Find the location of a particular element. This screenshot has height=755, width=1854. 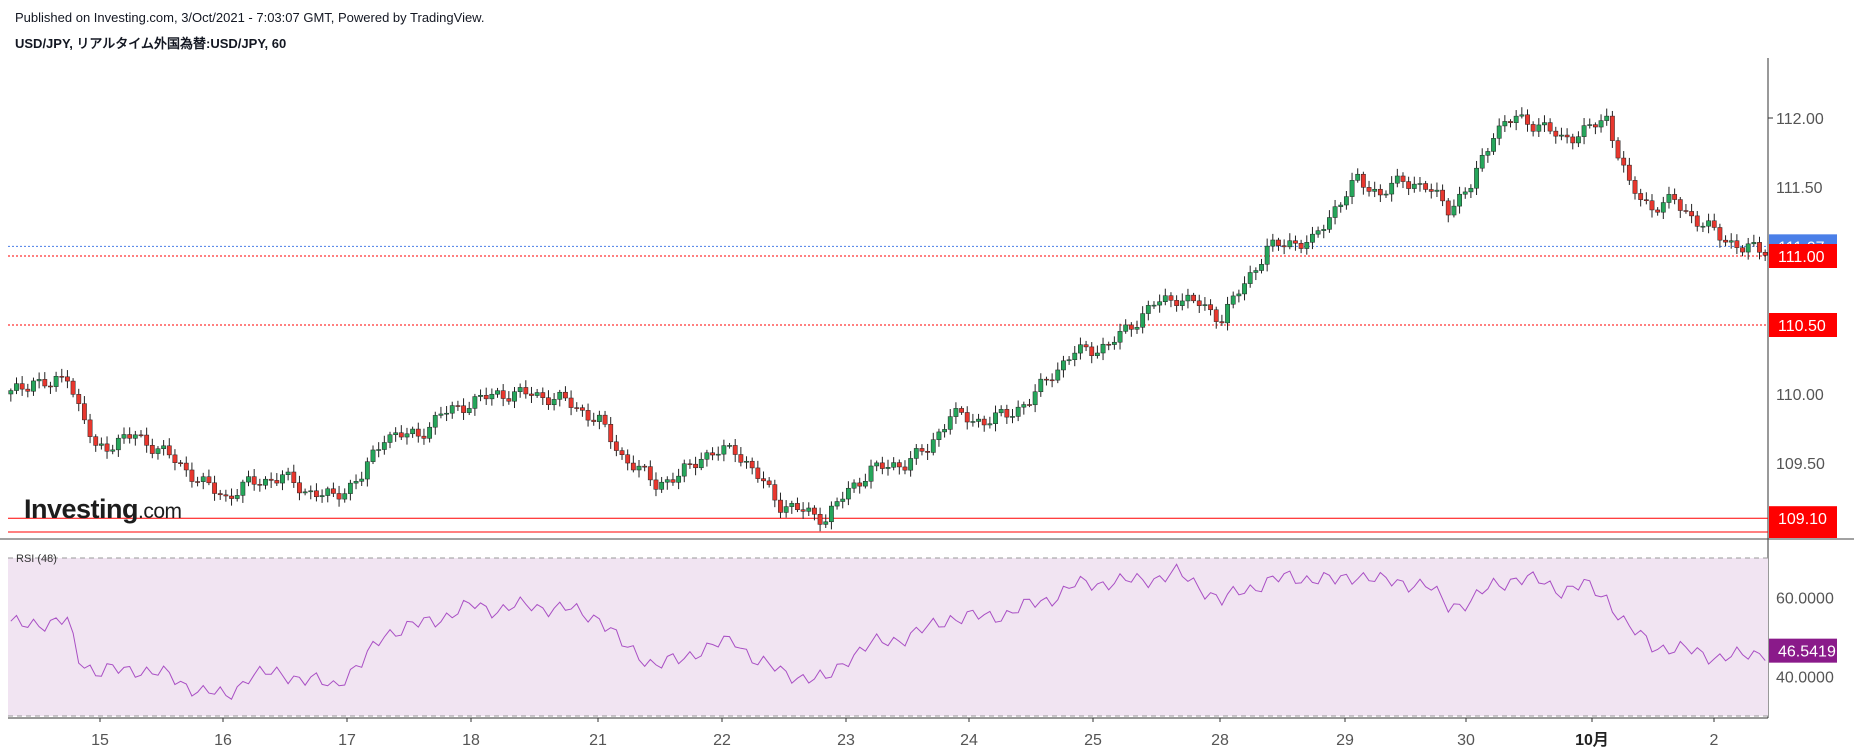

hline-badge: 109.10 is located at coordinates (1802, 519).